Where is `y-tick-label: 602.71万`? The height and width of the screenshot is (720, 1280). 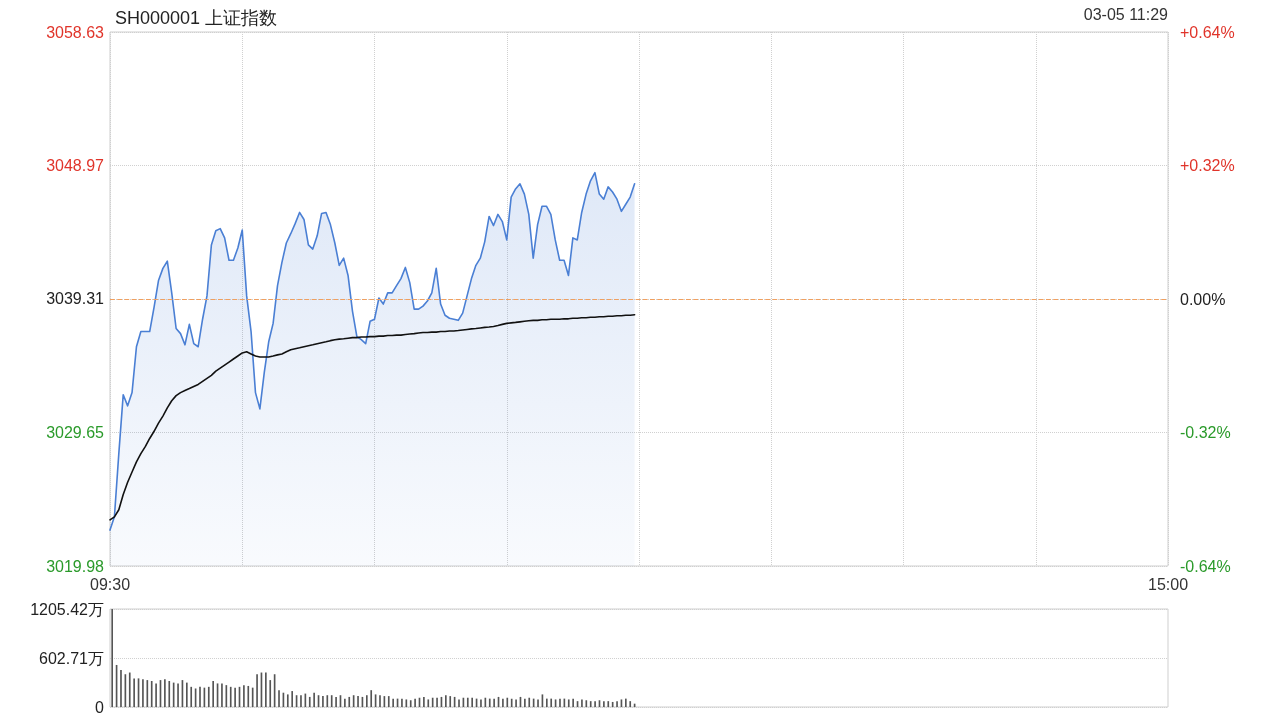 y-tick-label: 602.71万 is located at coordinates (71, 658).